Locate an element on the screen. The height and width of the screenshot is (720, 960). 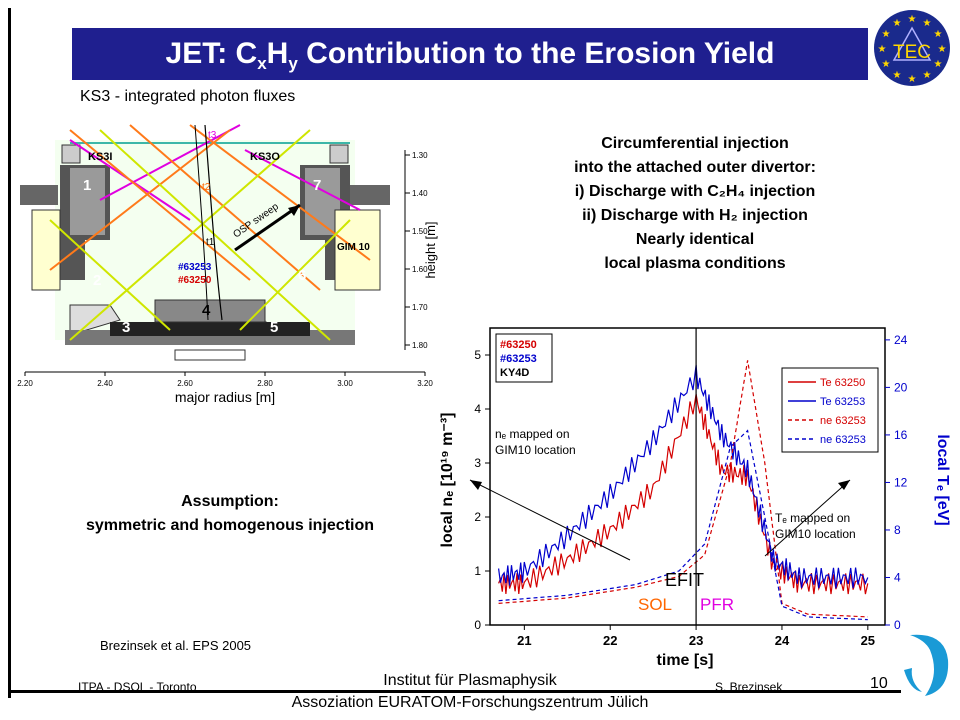
y-right-tick-label: 20 is located at coordinates (901, 387).